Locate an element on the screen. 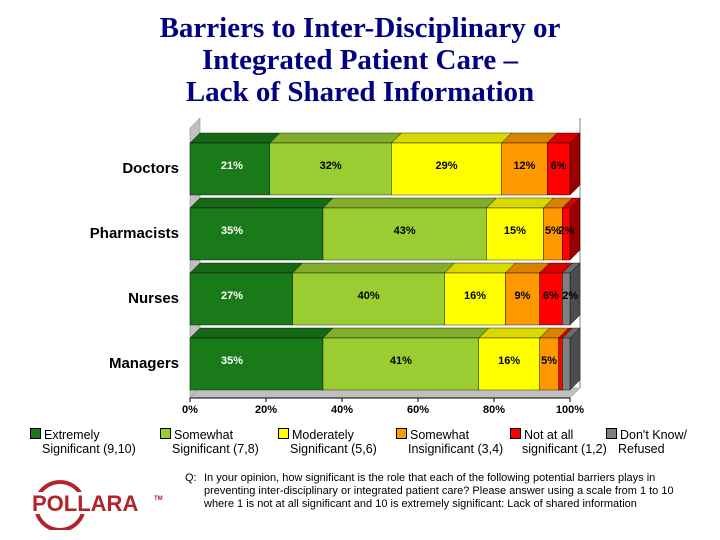 The height and width of the screenshot is (540, 720). question-prefix: Q: is located at coordinates (191, 478).